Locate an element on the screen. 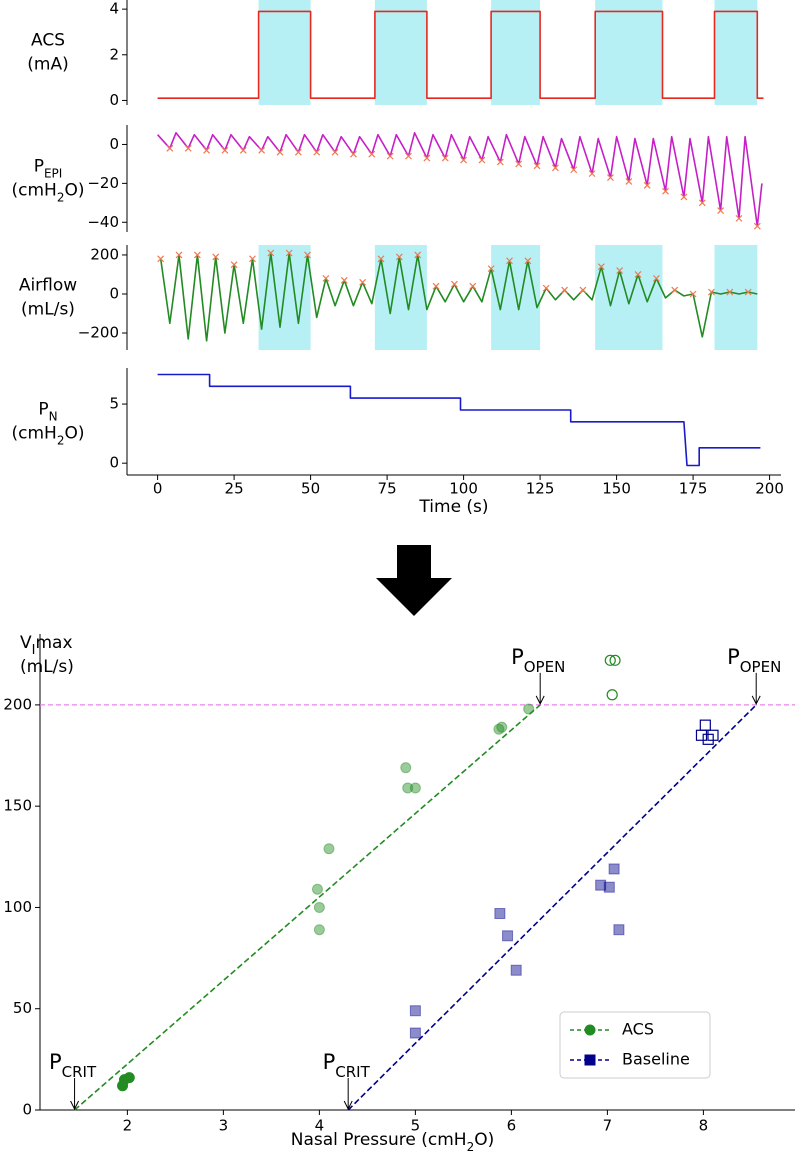  y-axis-label: (cmH2O) is located at coordinates (48, 436).